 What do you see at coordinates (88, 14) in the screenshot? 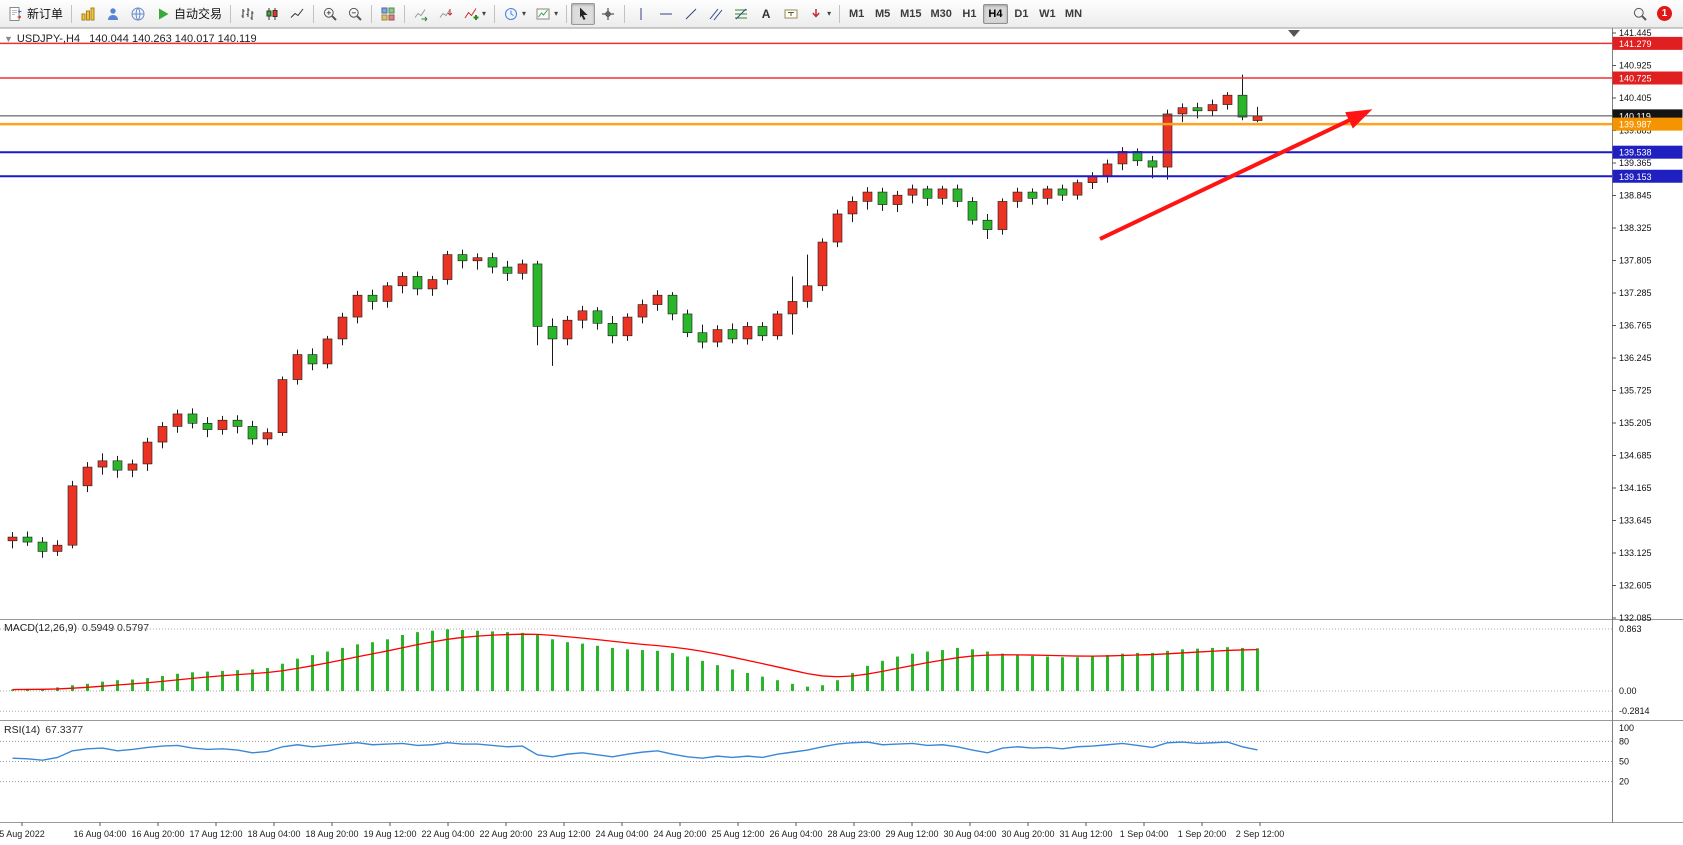
I see `charts-button` at bounding box center [88, 14].